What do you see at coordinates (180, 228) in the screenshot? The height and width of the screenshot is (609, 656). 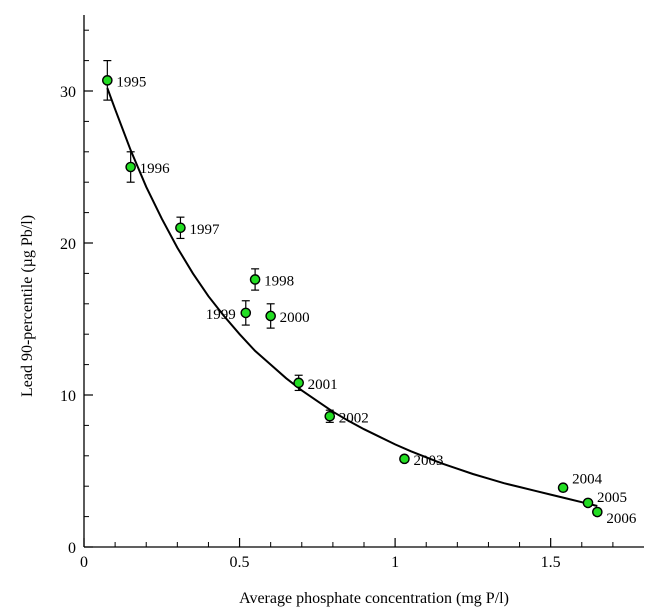 I see `data-point-1997` at bounding box center [180, 228].